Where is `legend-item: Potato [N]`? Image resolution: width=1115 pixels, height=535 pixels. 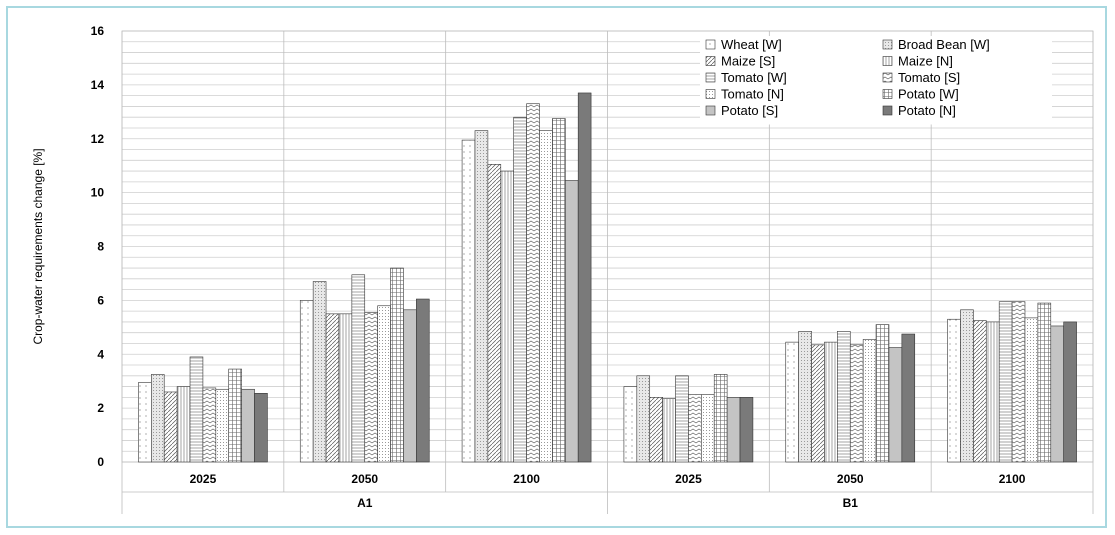 legend-item: Potato [N] is located at coordinates (919, 110).